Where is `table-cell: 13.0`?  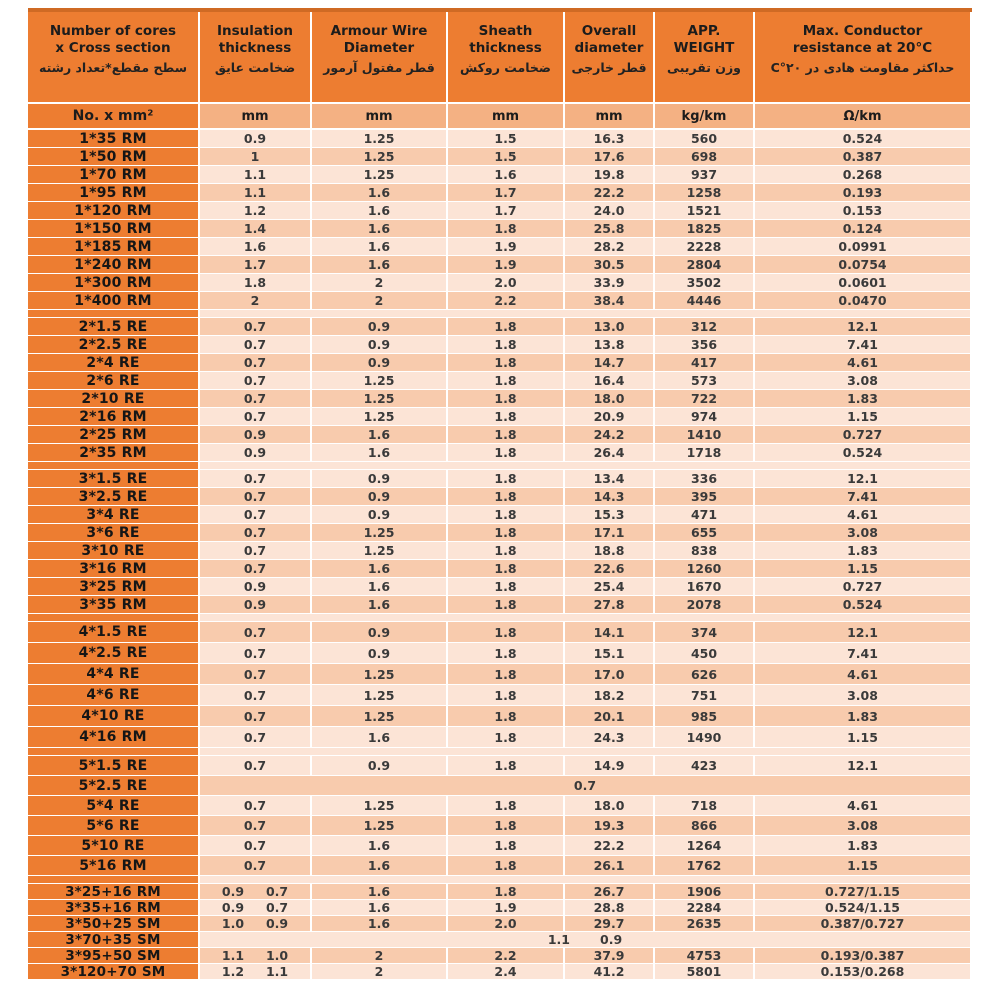
table-cell: 13.0 is located at coordinates (610, 327).